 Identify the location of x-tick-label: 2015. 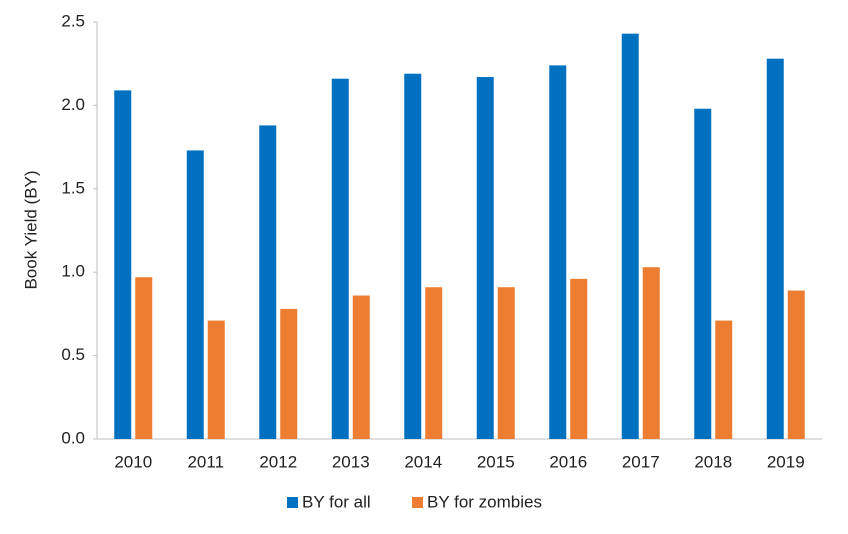
(496, 461).